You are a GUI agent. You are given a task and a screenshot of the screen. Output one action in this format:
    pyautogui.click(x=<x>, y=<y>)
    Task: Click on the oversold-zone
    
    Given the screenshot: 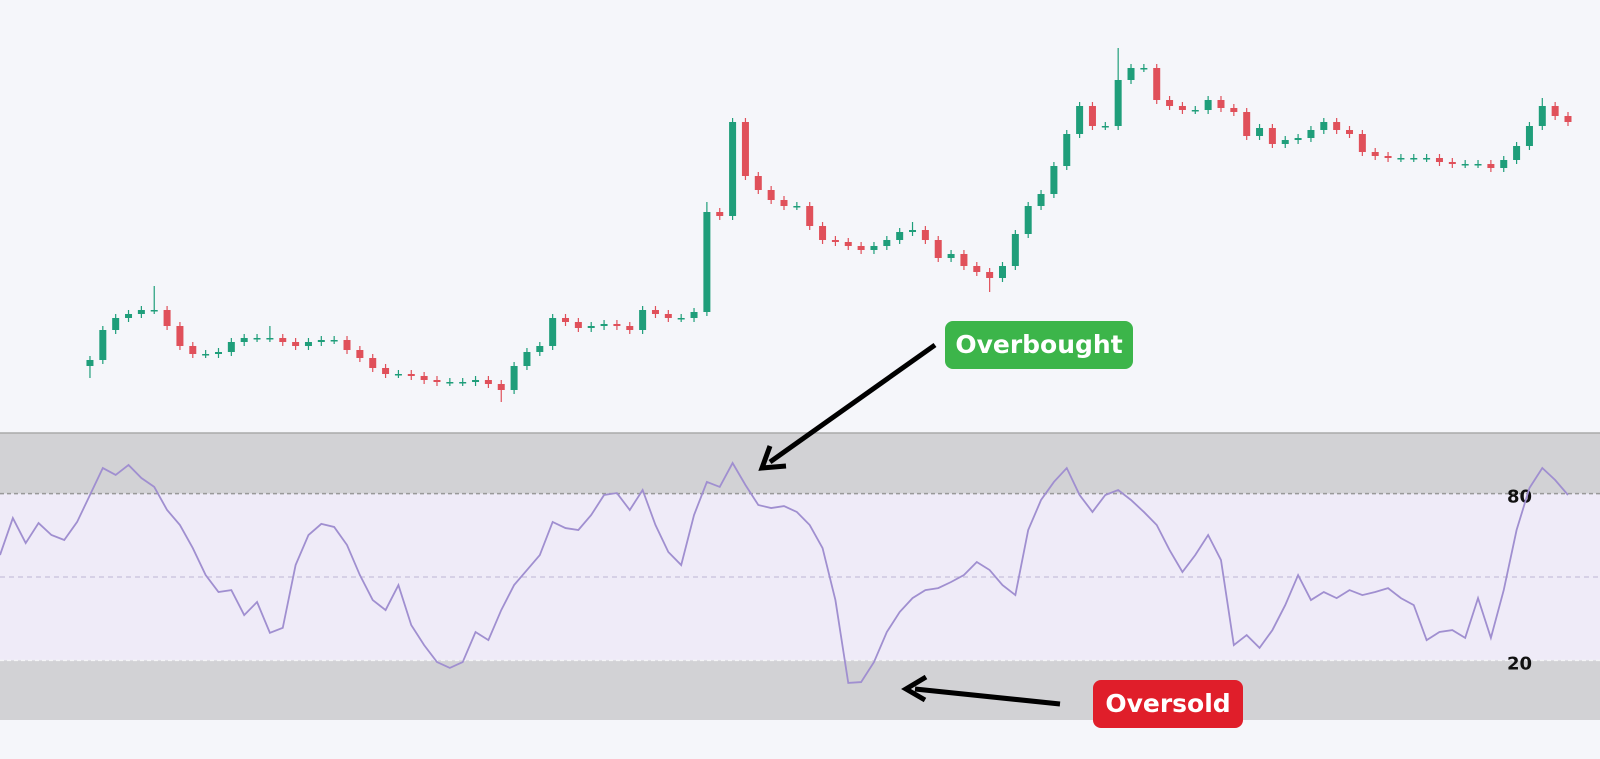 What is the action you would take?
    pyautogui.click(x=800, y=690)
    